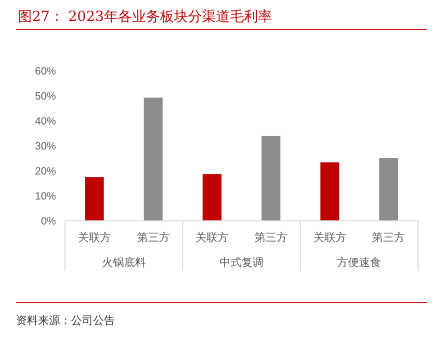 The width and height of the screenshot is (442, 337). I want to click on chart-title: 图27： 2023年各业务板块分渠道毛利率, so click(145, 17).